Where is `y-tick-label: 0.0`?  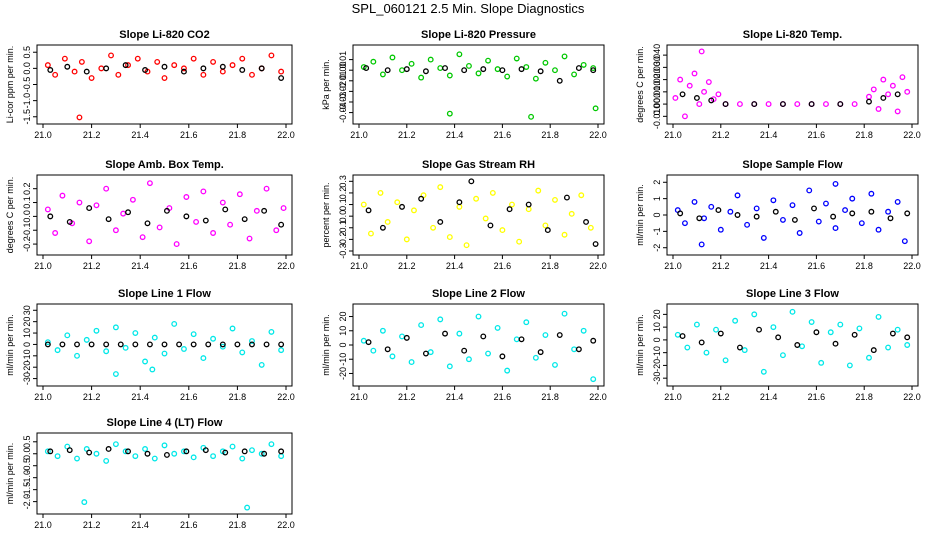
y-tick-label: 0.0 is located at coordinates (27, 453).